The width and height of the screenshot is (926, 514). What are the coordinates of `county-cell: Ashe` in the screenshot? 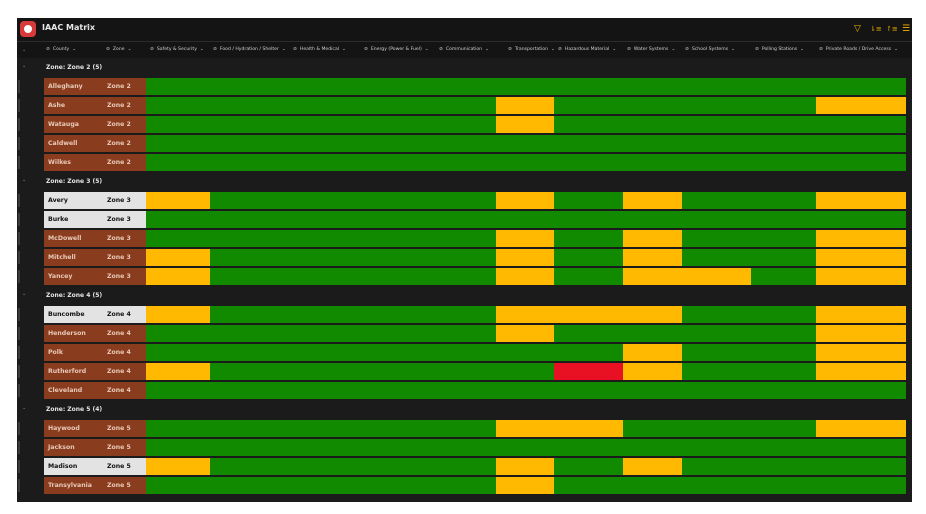 It's located at (74, 105).